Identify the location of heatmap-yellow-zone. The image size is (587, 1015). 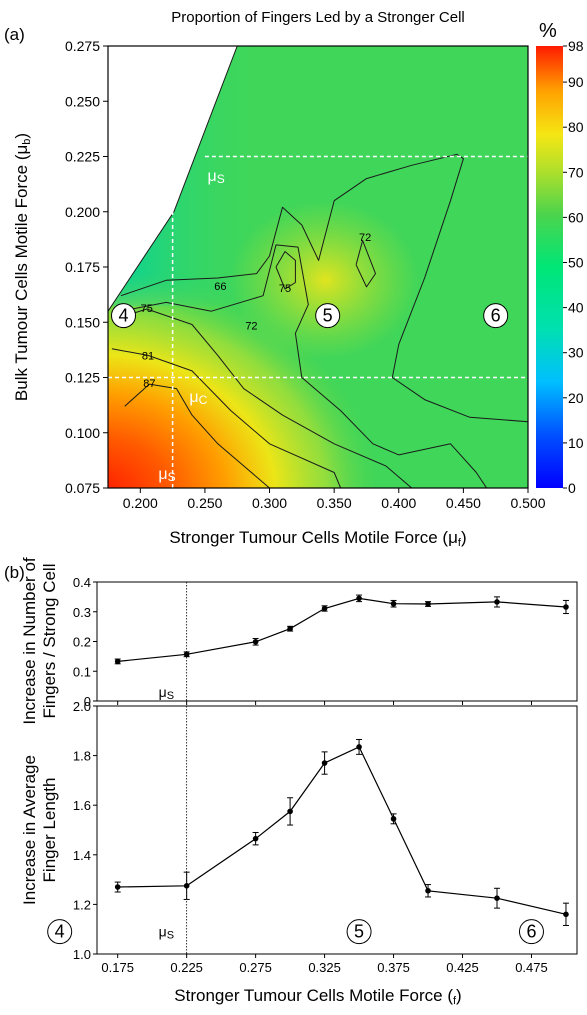
(325, 280).